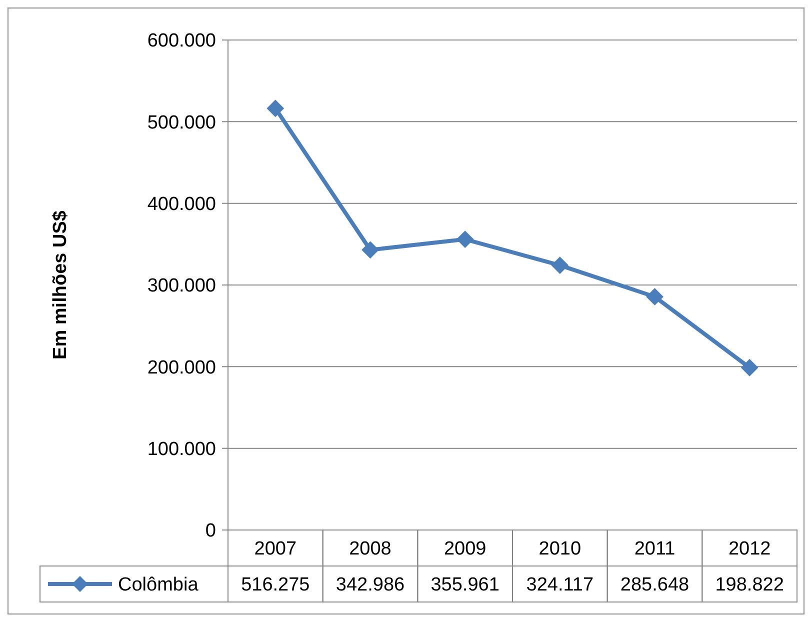 The width and height of the screenshot is (812, 620). I want to click on data-label: 285.648, so click(655, 585).